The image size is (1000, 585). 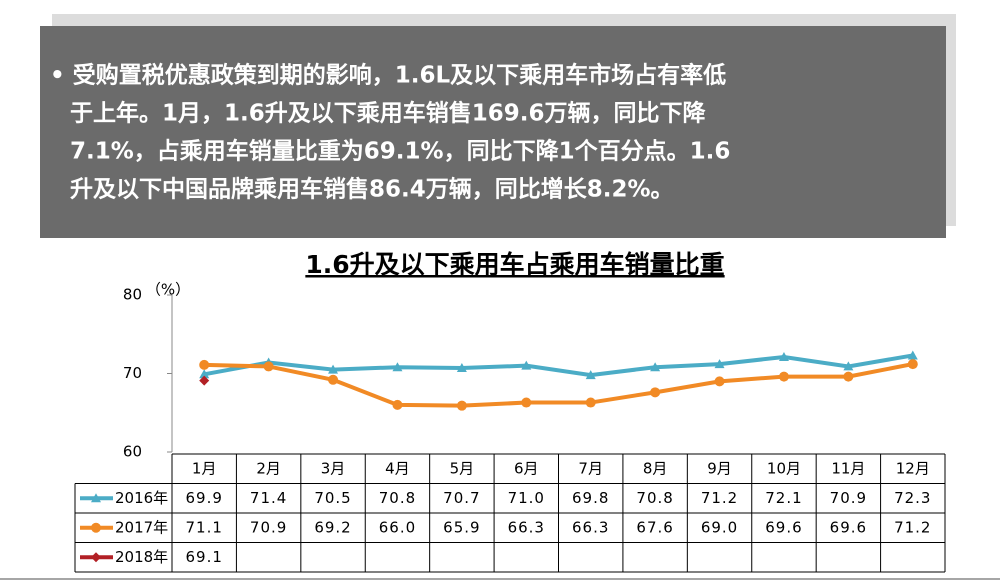 I want to click on data-label: 69.1, so click(x=204, y=557).